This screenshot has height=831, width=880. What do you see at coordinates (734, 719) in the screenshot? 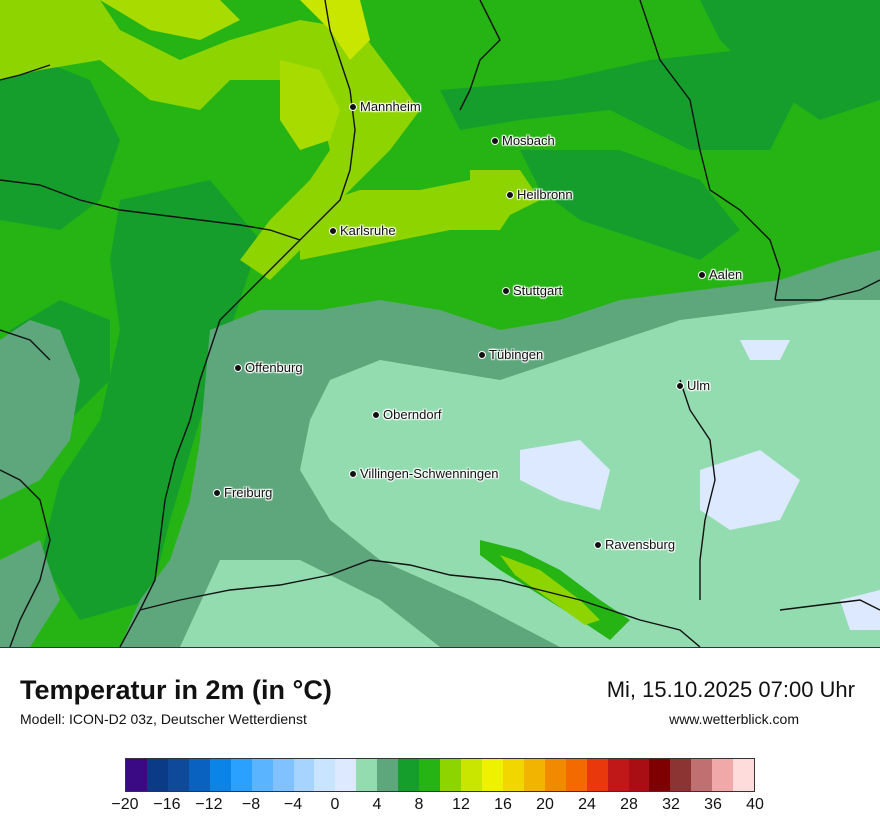
I see `website-link: www.wetterblick.com` at bounding box center [734, 719].